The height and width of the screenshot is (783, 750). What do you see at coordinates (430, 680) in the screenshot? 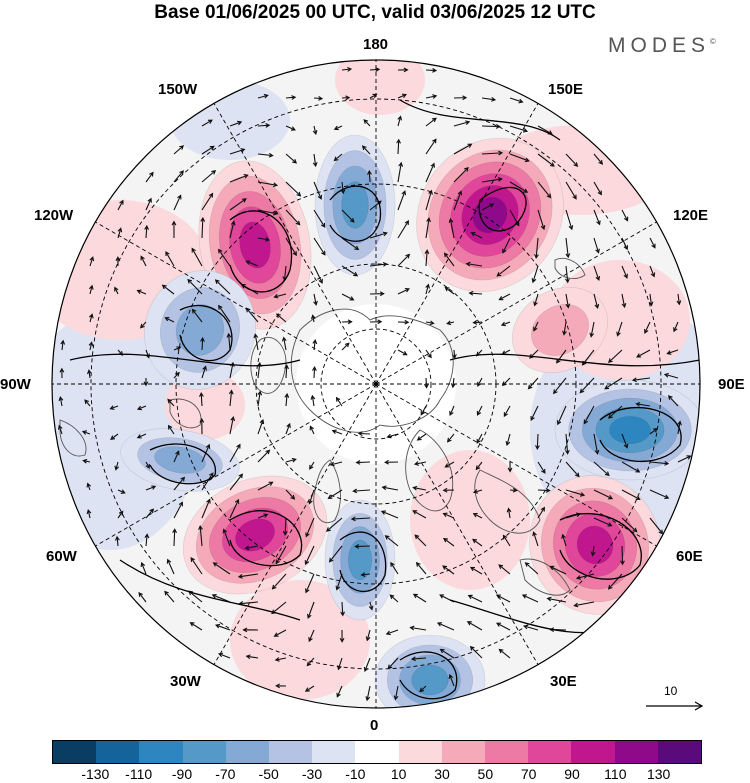
I see `cell-neg-west-europe-contour` at bounding box center [430, 680].